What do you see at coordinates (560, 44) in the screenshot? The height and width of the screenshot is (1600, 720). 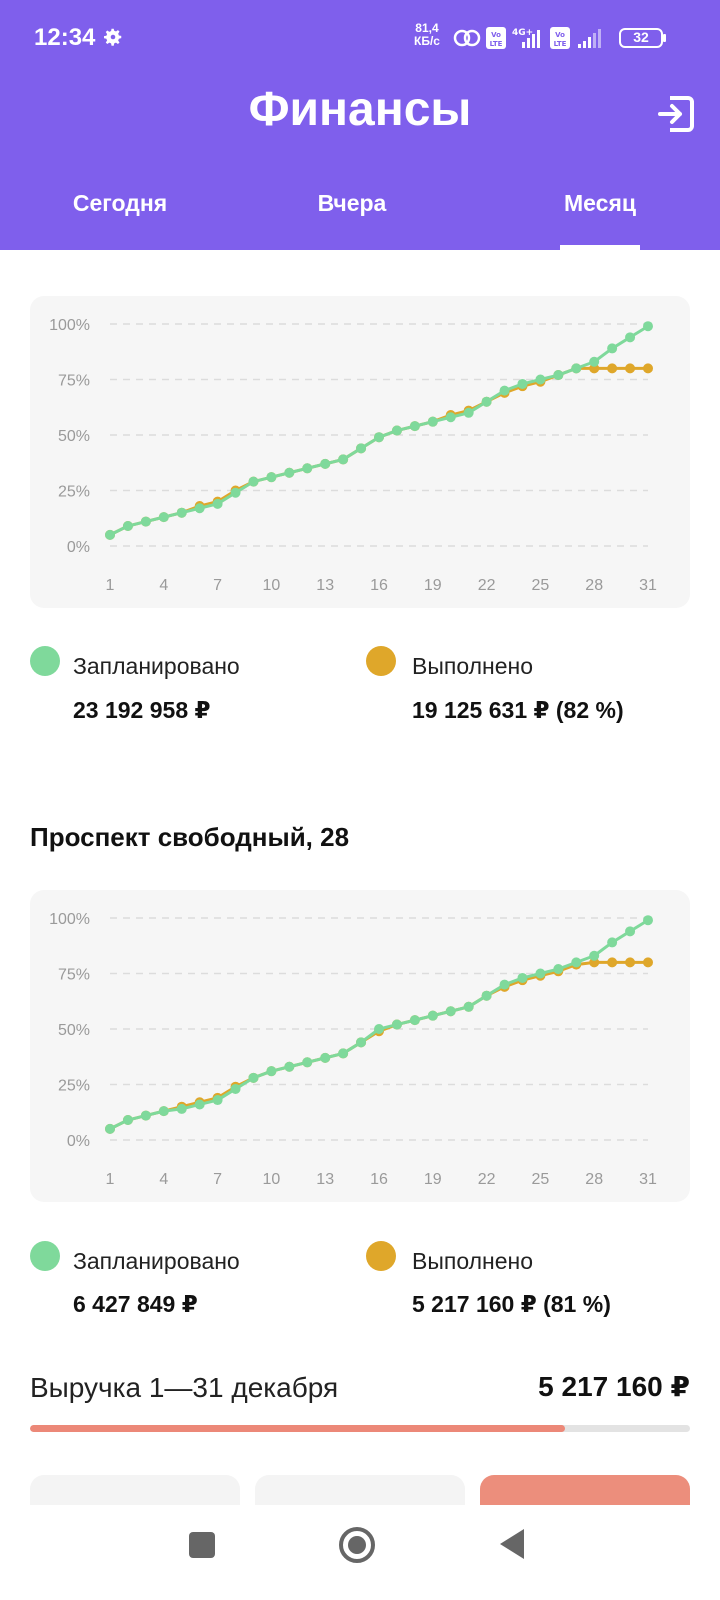 I see `svg-text: LTE` at bounding box center [560, 44].